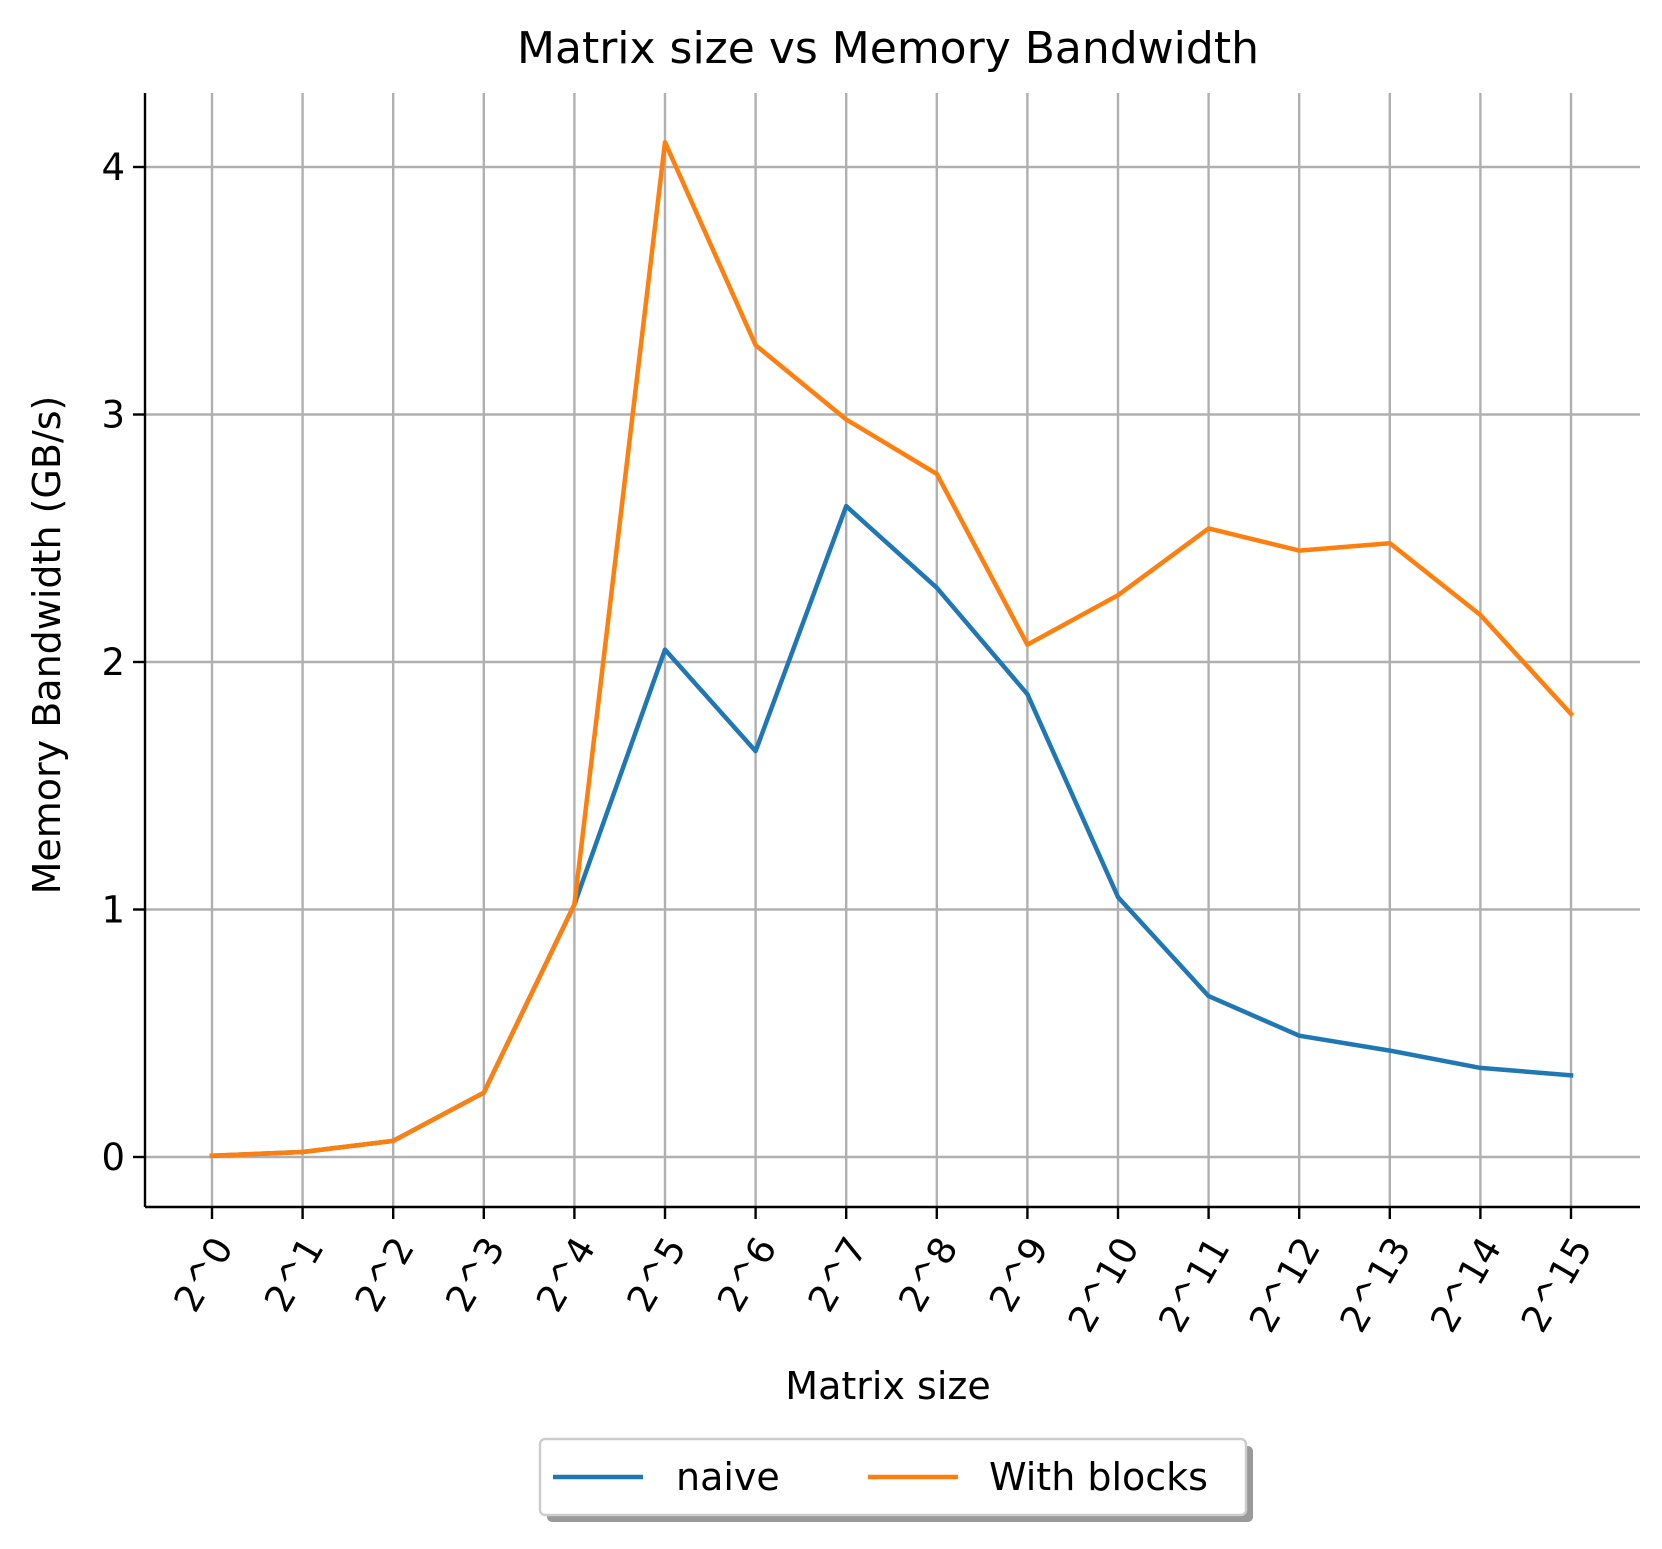 Image resolution: width=1662 pixels, height=1549 pixels. Describe the element at coordinates (657, 1274) in the screenshot. I see `x-tick-label: 2^5` at that location.